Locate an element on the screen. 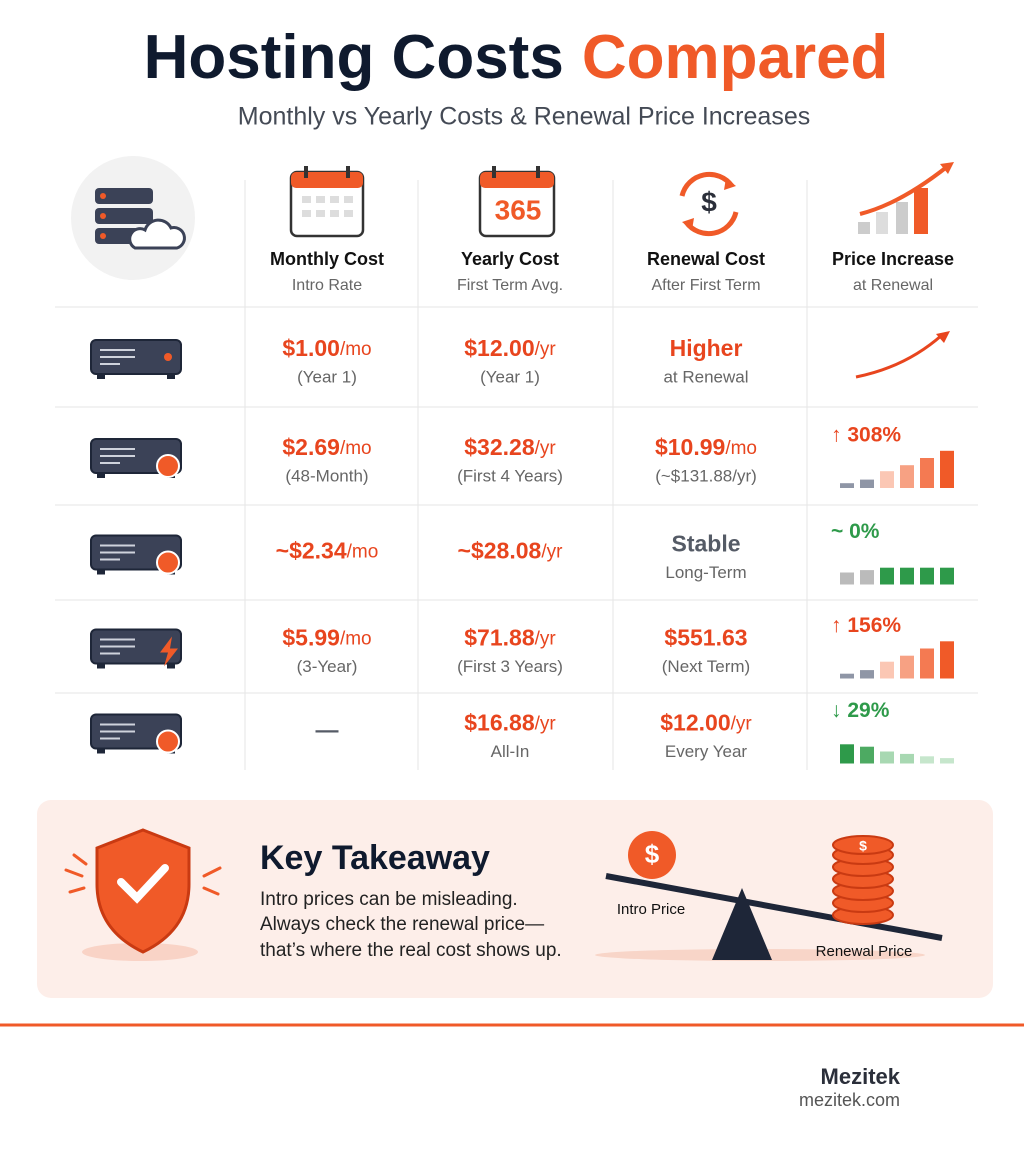 This screenshot has height=1154, width=1024. price: — is located at coordinates (327, 730).